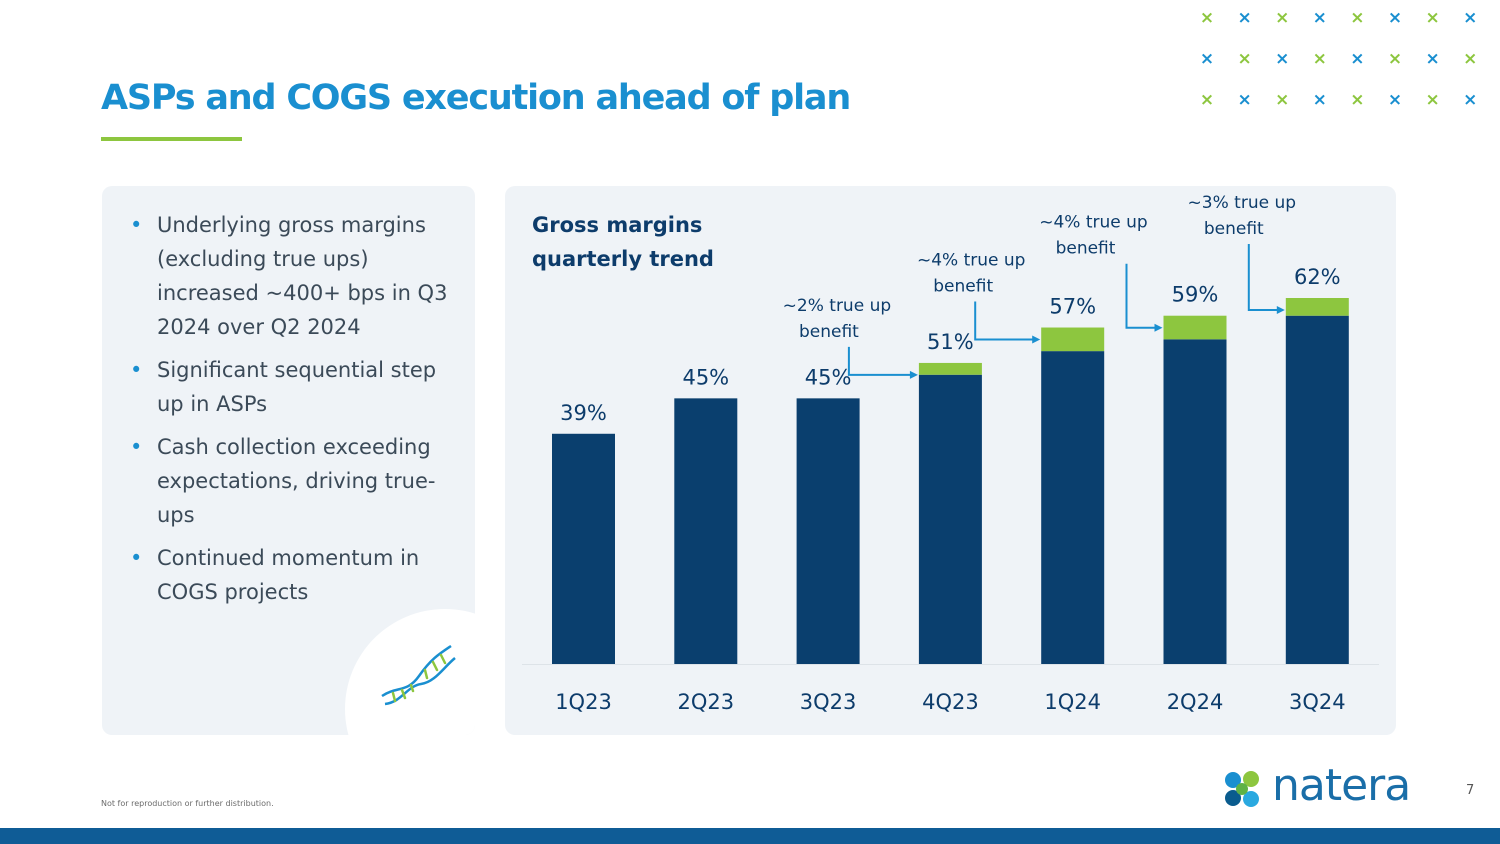 The image size is (1500, 844). Describe the element at coordinates (583, 702) in the screenshot. I see `x-tick-label: 1Q23` at that location.